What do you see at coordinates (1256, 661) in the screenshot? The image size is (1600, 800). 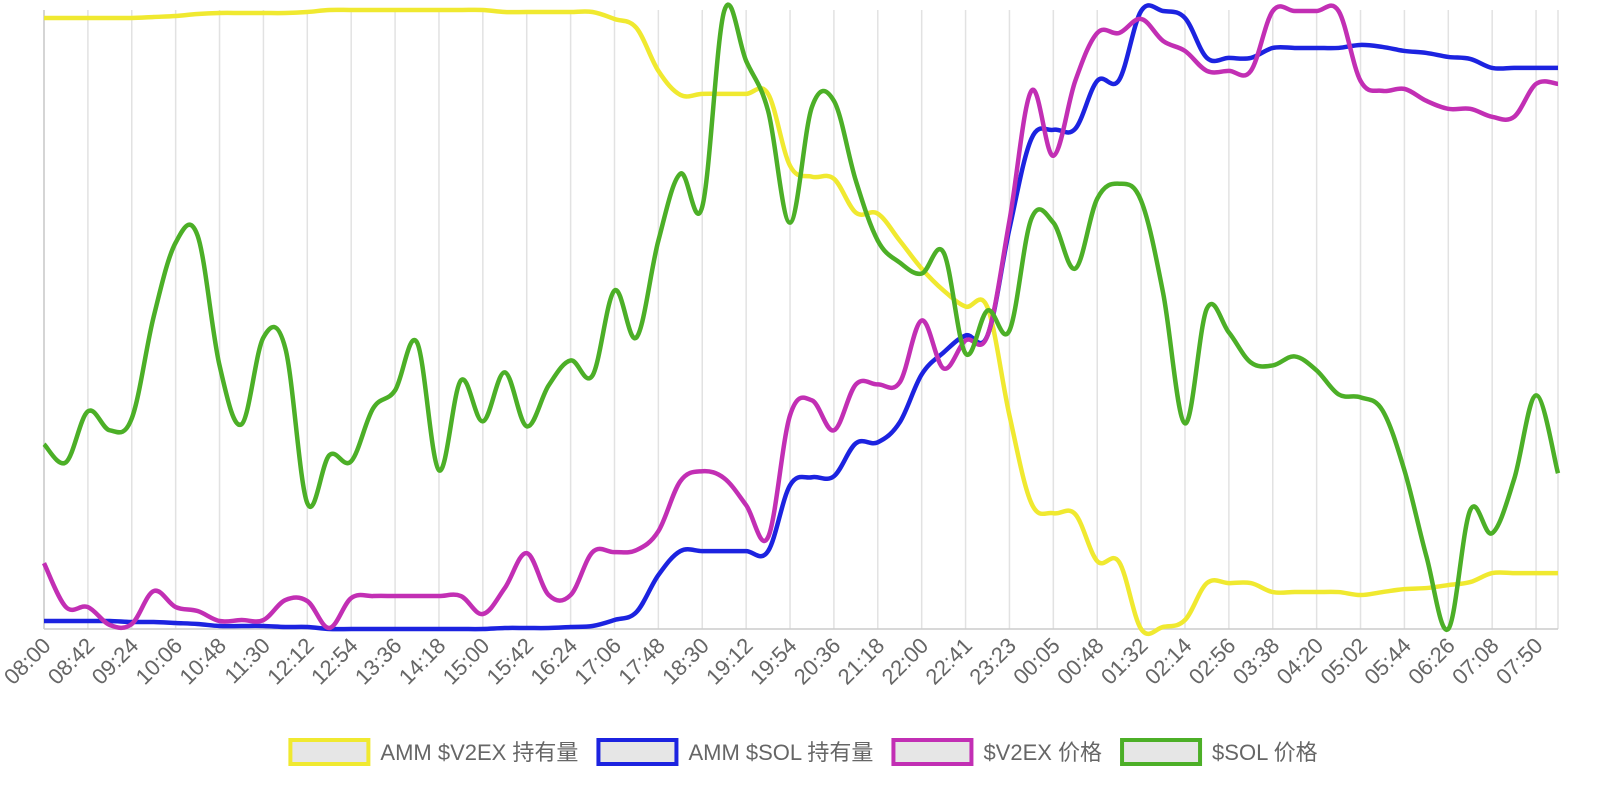 I see `x-tick-label: 03:38` at bounding box center [1256, 661].